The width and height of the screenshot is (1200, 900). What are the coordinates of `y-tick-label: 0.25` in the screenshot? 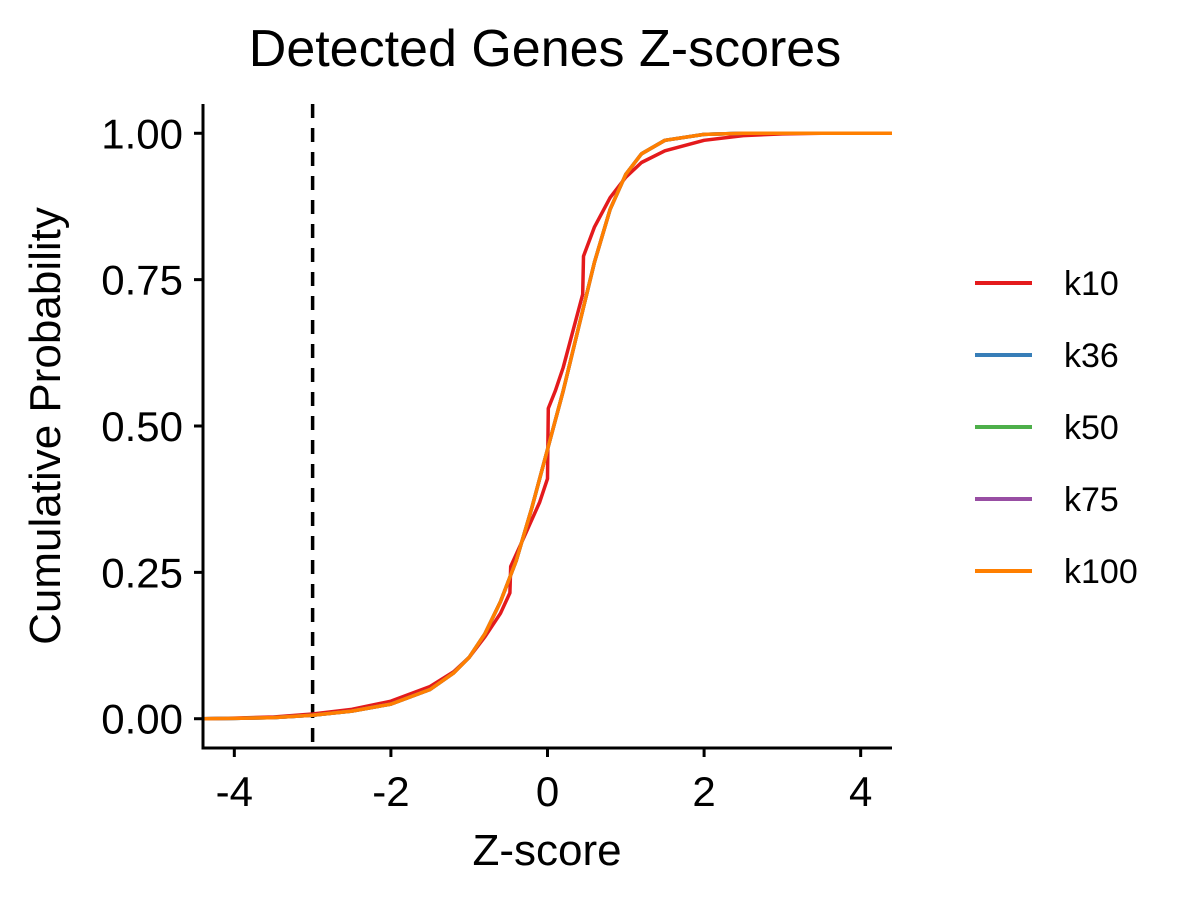 It's located at (142, 572).